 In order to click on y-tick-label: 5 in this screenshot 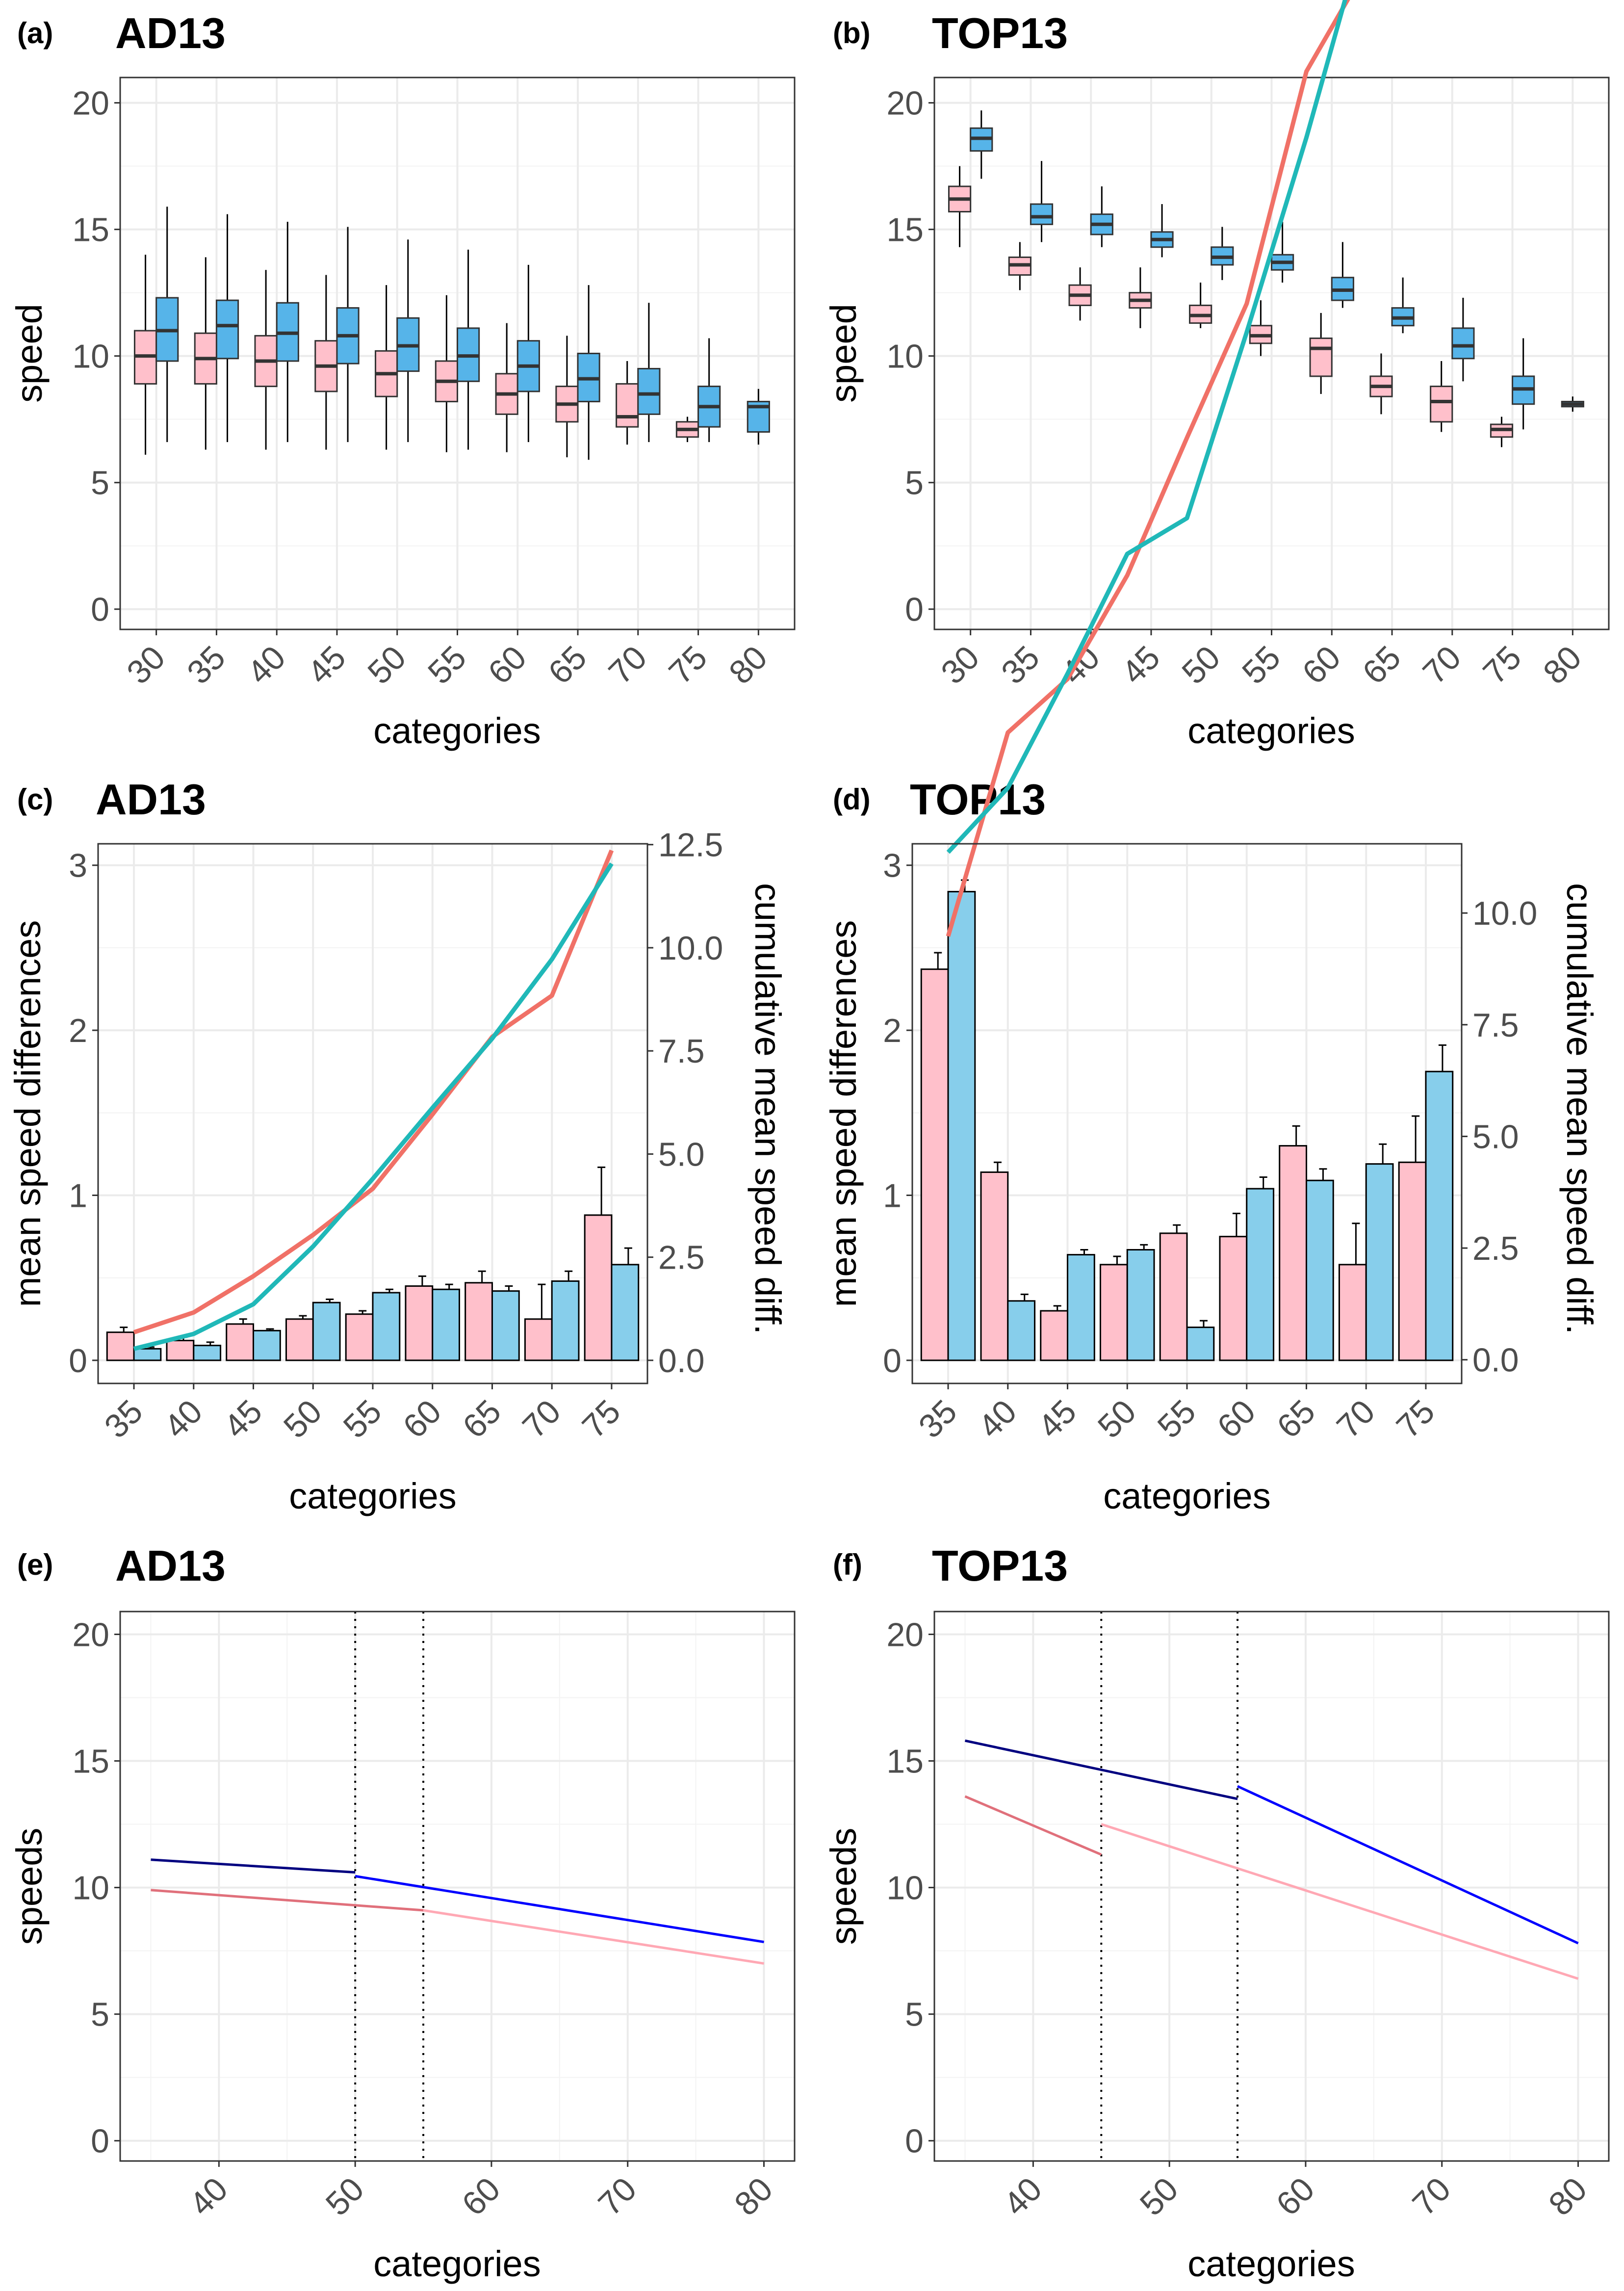, I will do `click(100, 483)`.